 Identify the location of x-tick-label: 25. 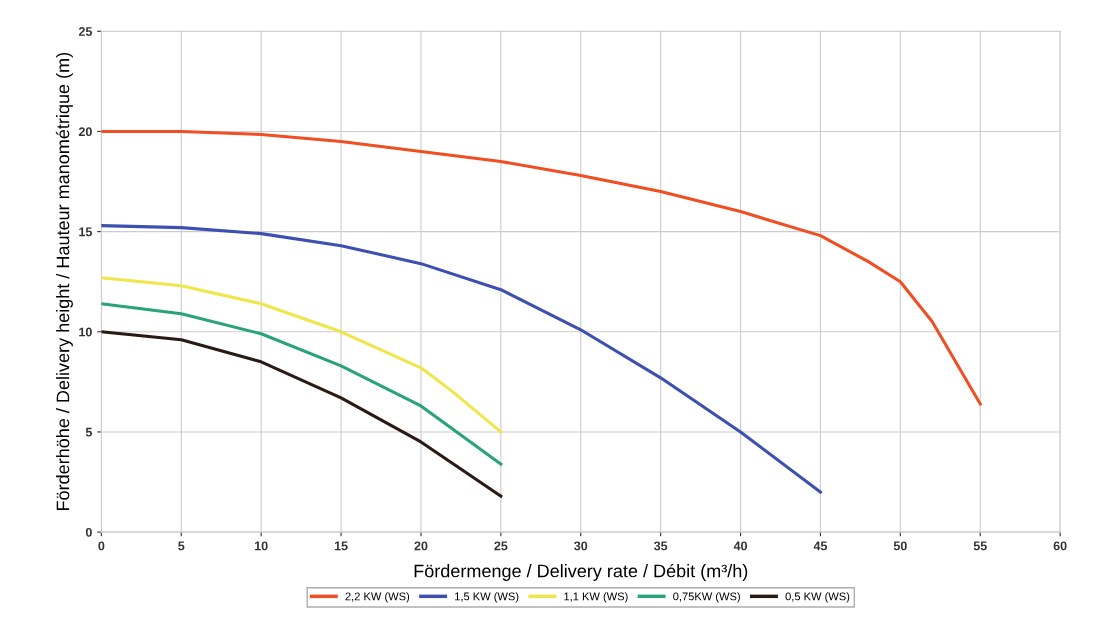
(501, 546).